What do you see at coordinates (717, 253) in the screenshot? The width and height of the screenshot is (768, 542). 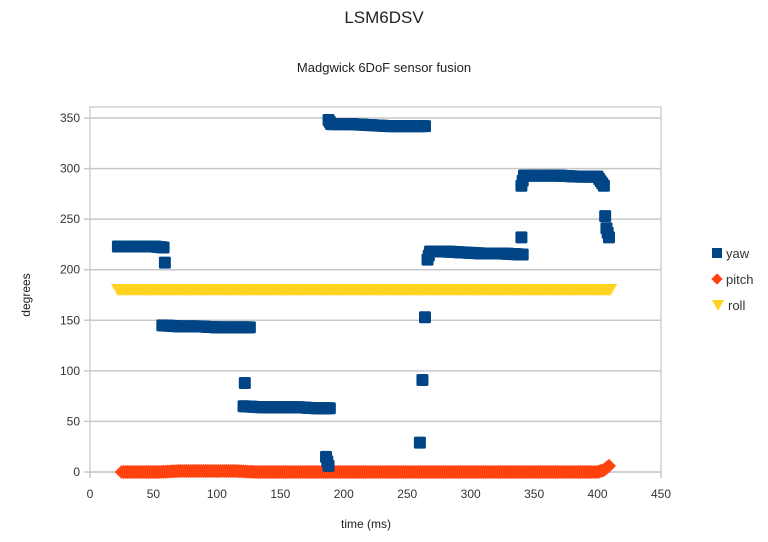 I see `square-marker-icon` at bounding box center [717, 253].